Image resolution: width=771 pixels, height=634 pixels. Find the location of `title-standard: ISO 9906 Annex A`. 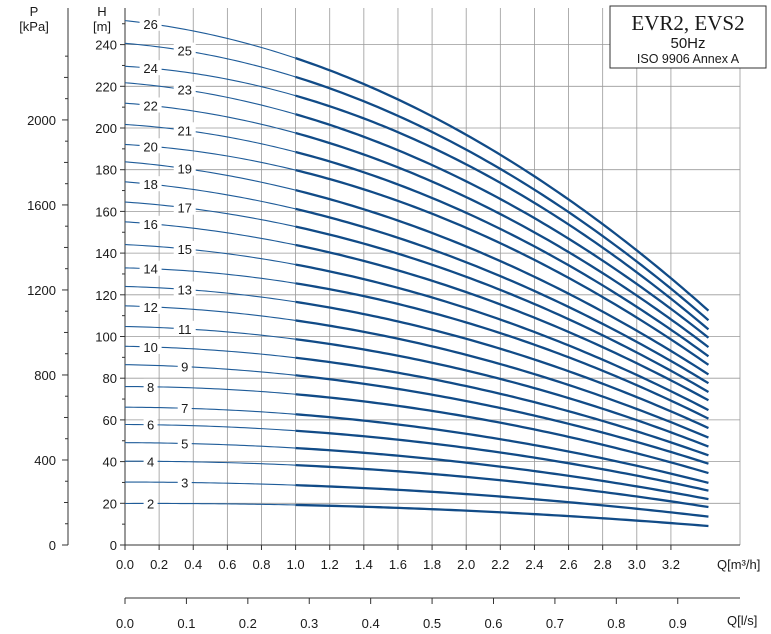

title-standard: ISO 9906 Annex A is located at coordinates (688, 59).